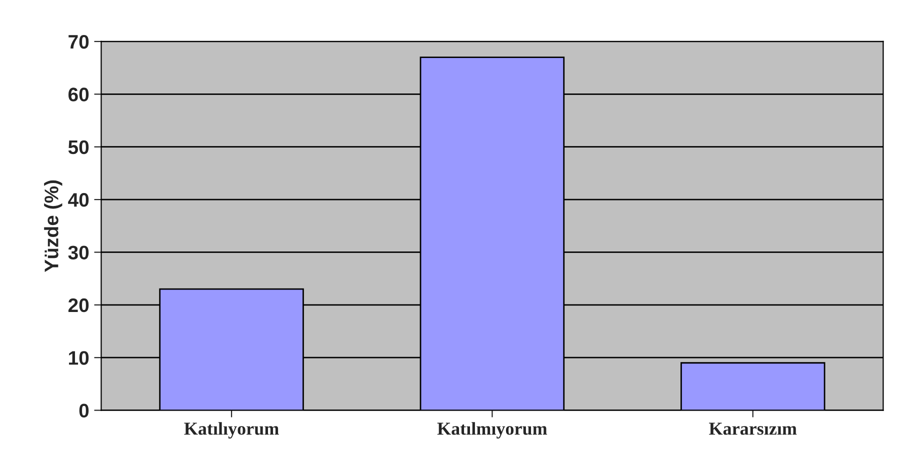 This screenshot has height=461, width=920. What do you see at coordinates (78, 147) in the screenshot?
I see `y-tick-label: 50` at bounding box center [78, 147].